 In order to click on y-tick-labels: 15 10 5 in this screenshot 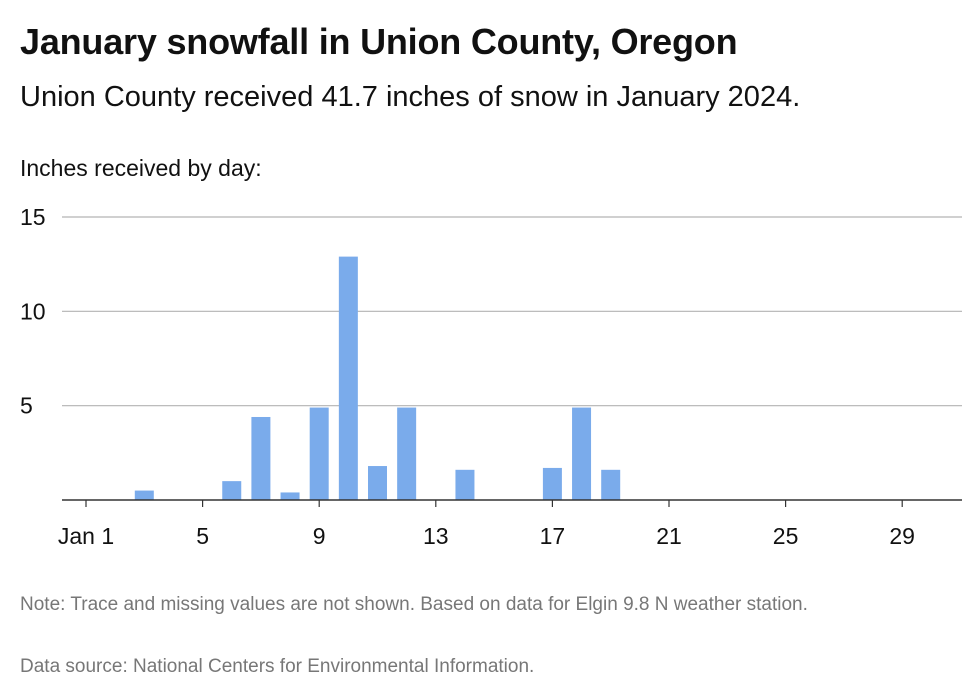, I will do `click(33, 311)`.